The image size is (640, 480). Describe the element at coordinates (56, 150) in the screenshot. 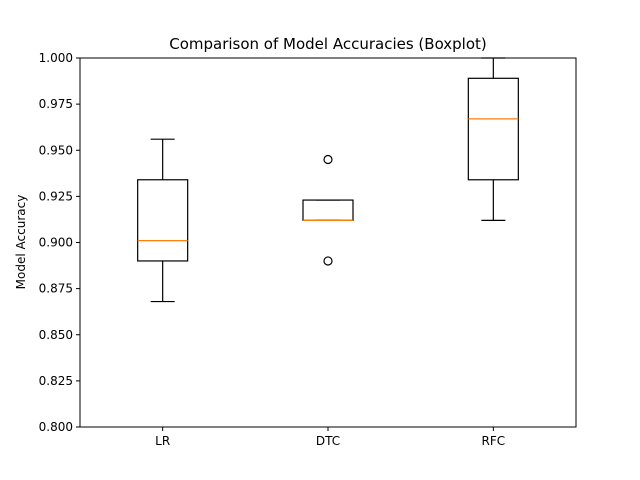

I see `y-tick-label: 0.950` at that location.